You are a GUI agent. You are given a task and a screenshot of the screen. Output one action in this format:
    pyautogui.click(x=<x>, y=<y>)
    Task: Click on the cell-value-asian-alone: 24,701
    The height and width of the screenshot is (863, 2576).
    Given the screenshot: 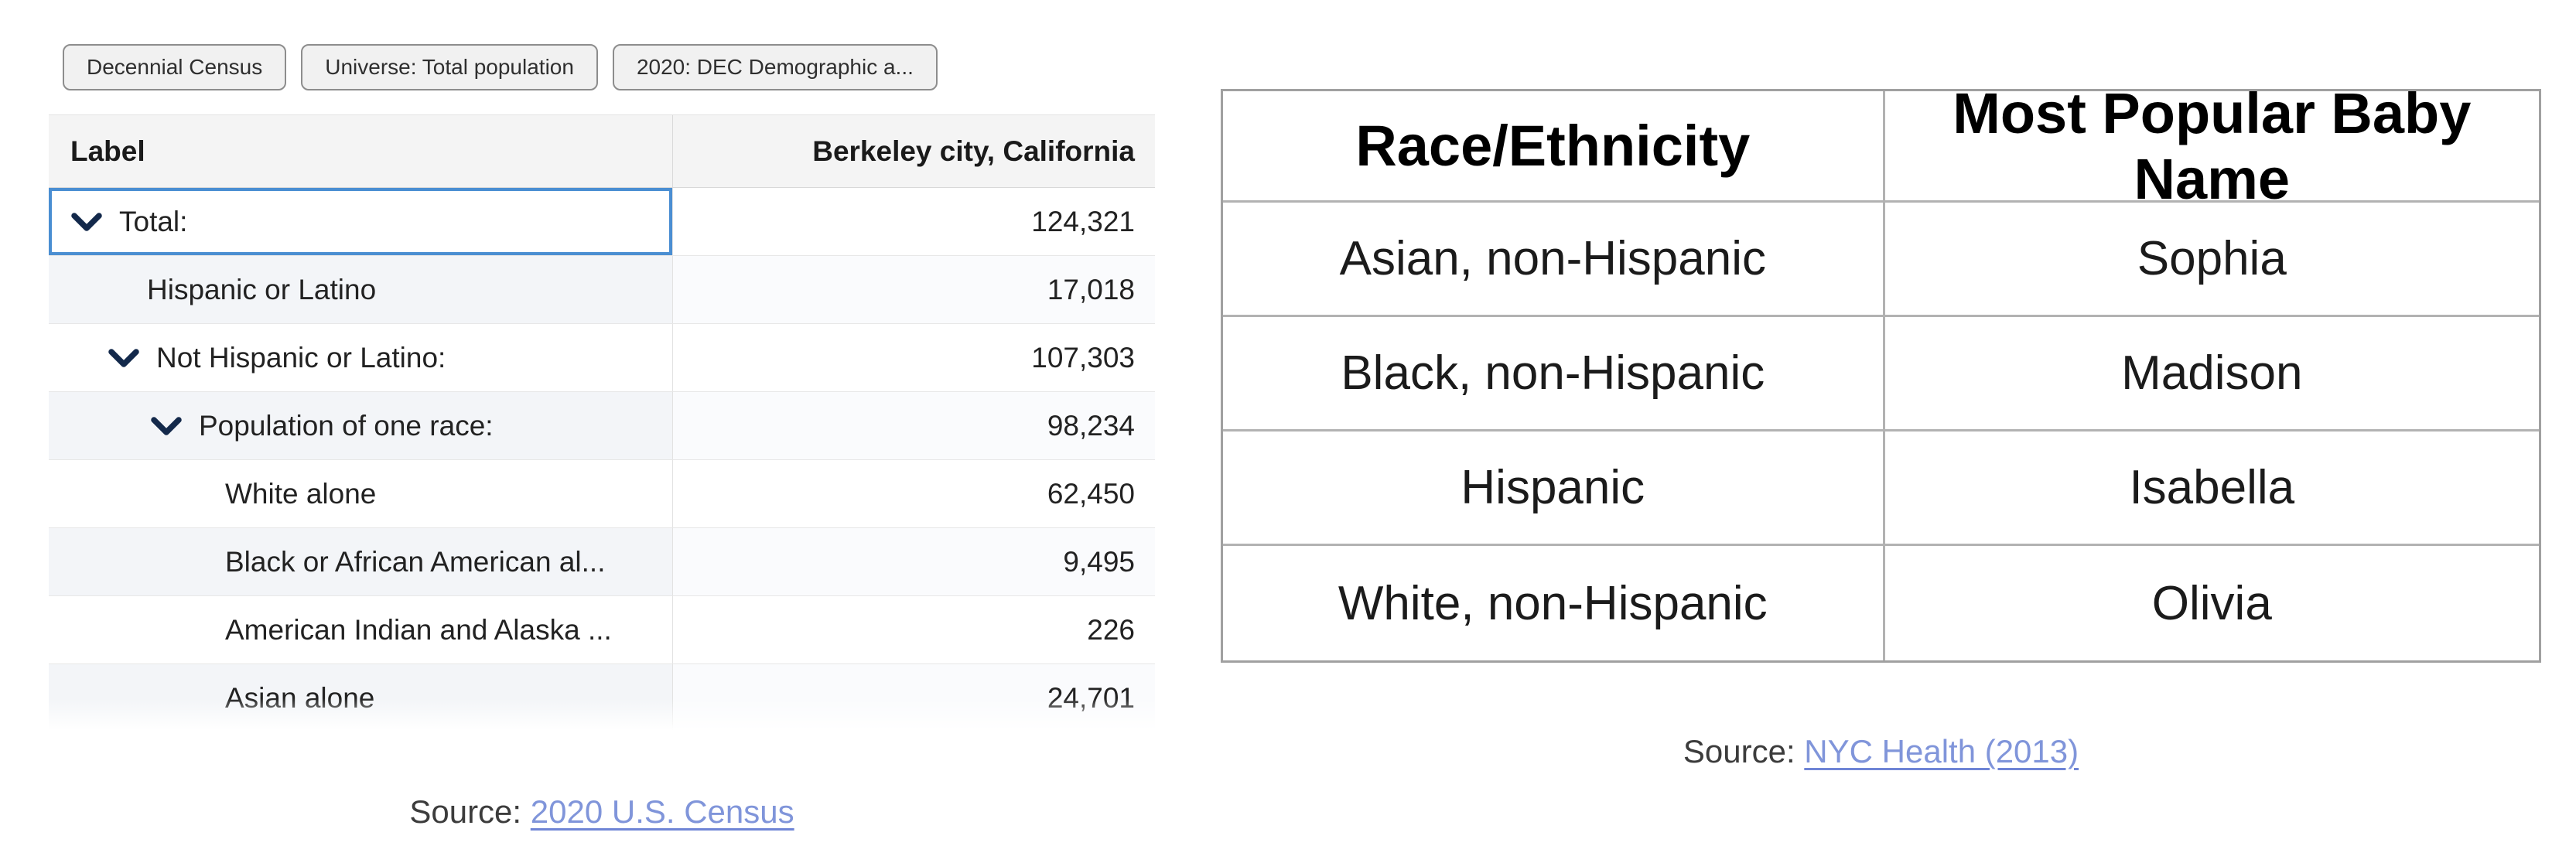 What is the action you would take?
    pyautogui.click(x=914, y=698)
    